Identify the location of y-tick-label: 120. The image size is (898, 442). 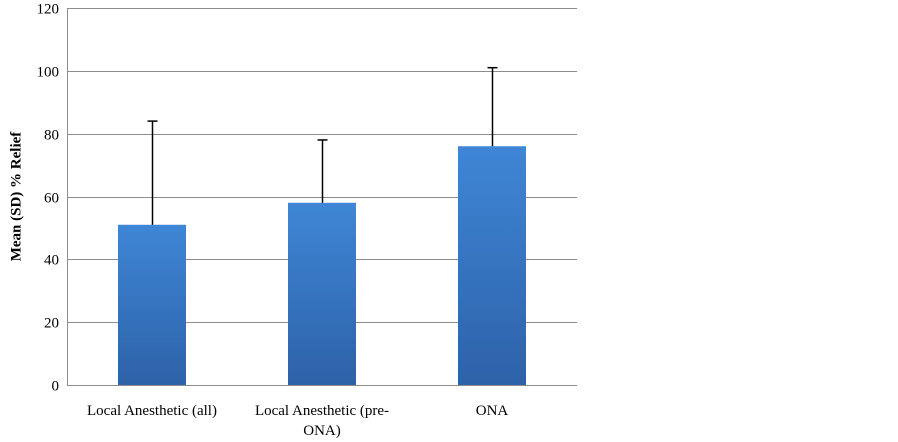
(48, 10).